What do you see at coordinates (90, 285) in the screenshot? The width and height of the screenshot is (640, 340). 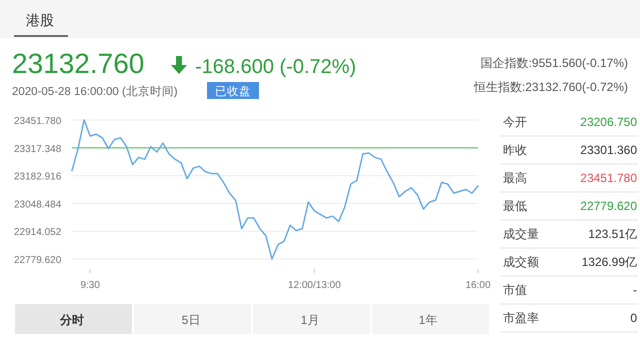 I see `x-tick-label: 9:30` at bounding box center [90, 285].